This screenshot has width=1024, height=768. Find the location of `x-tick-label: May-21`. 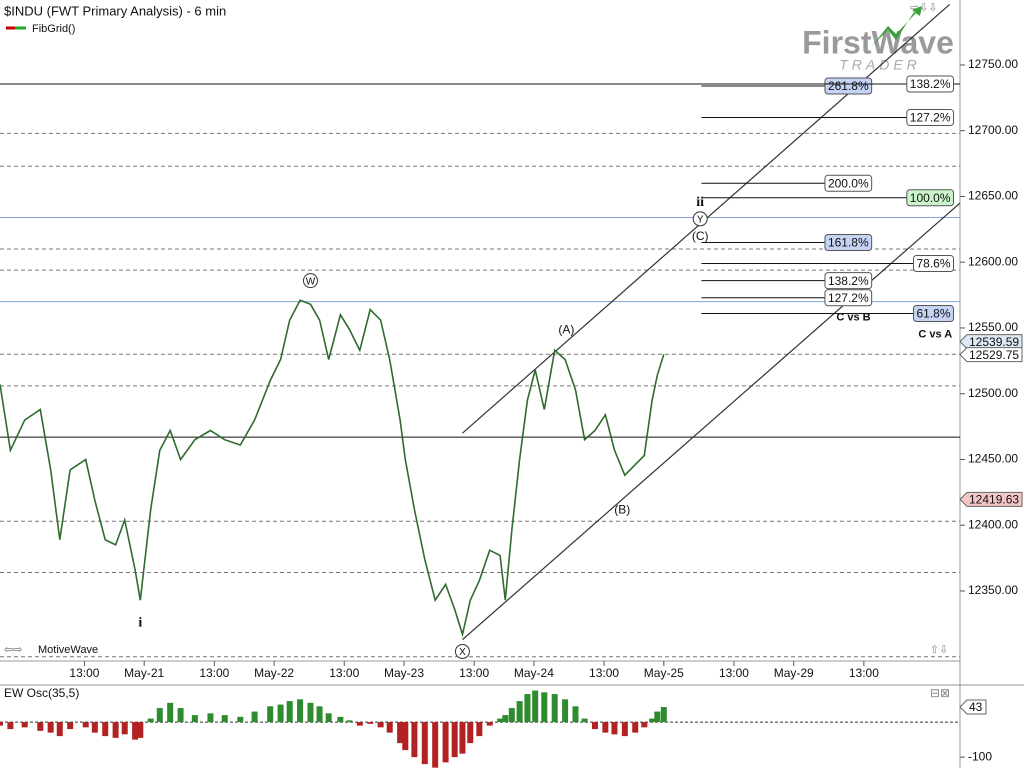

x-tick-label: May-21 is located at coordinates (144, 673).